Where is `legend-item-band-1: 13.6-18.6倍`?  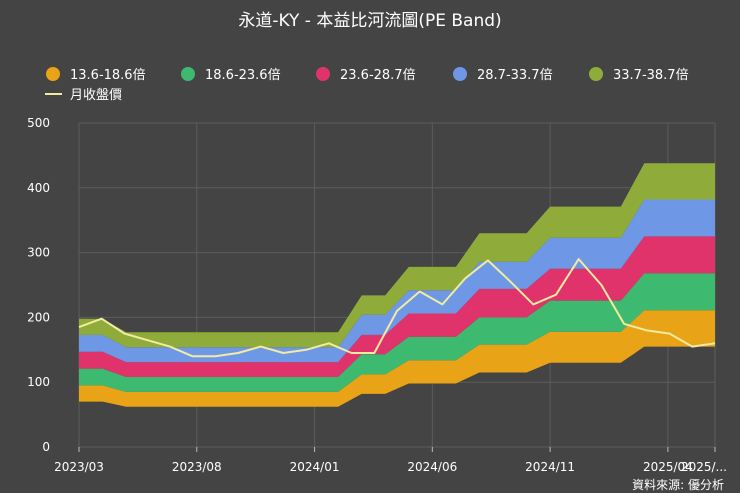 legend-item-band-1: 13.6-18.6倍 is located at coordinates (96, 75).